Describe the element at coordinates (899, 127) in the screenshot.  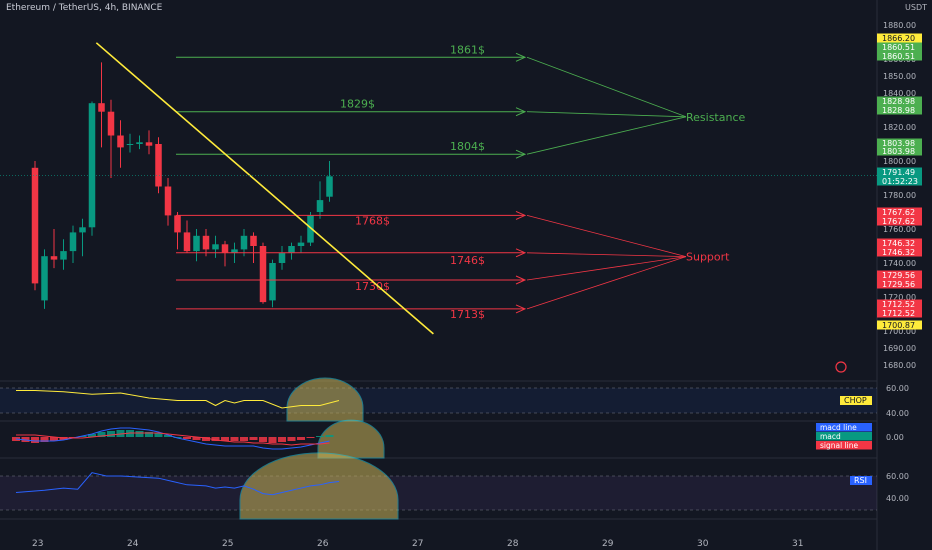
I see `y-tick-label: 1820.00` at that location.